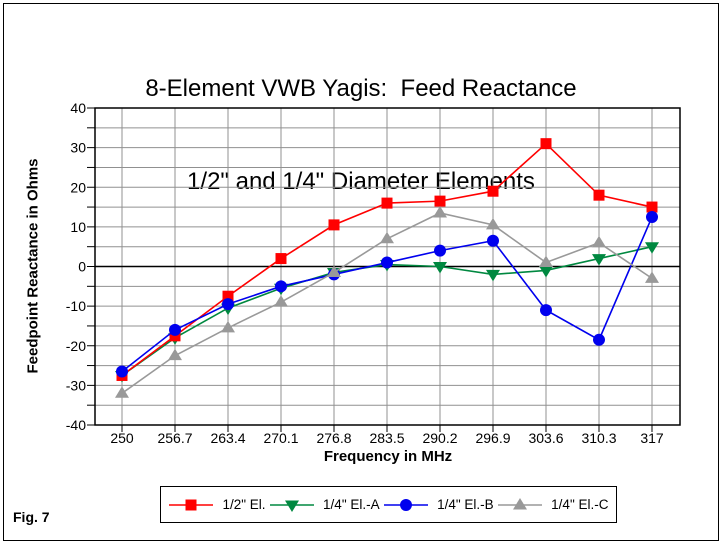 Image resolution: width=722 pixels, height=544 pixels. What do you see at coordinates (122, 438) in the screenshot?
I see `x-tick-label: 250` at bounding box center [122, 438].